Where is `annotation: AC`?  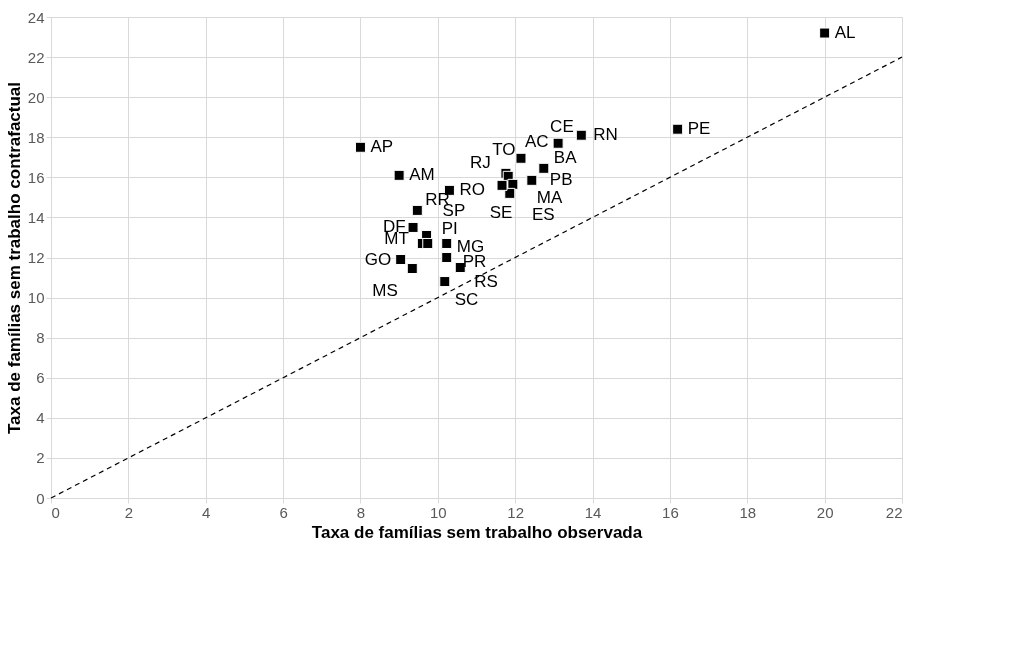
annotation: AC is located at coordinates (536, 142).